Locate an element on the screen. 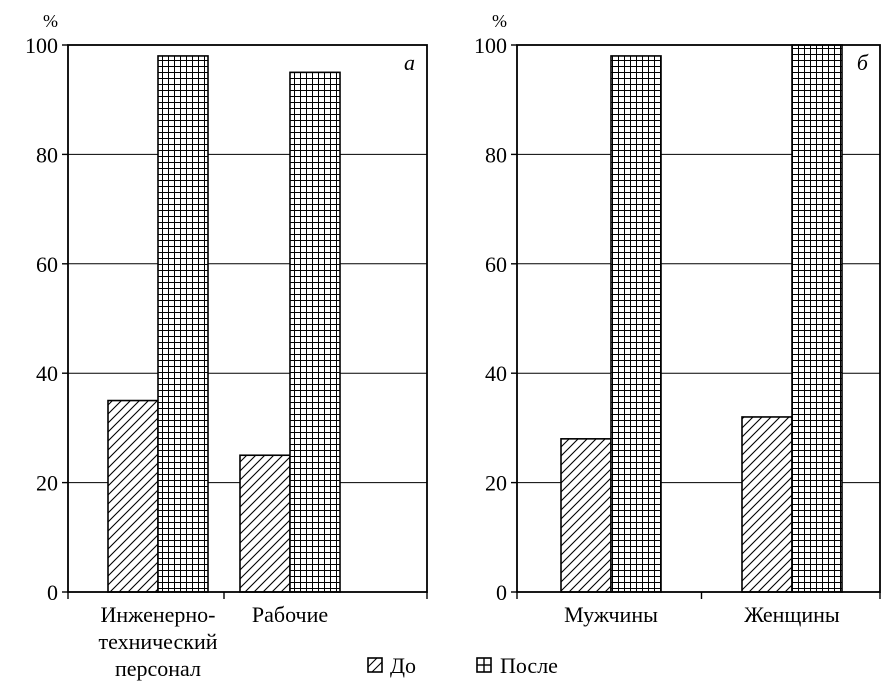  legend: До После is located at coordinates (462, 665).